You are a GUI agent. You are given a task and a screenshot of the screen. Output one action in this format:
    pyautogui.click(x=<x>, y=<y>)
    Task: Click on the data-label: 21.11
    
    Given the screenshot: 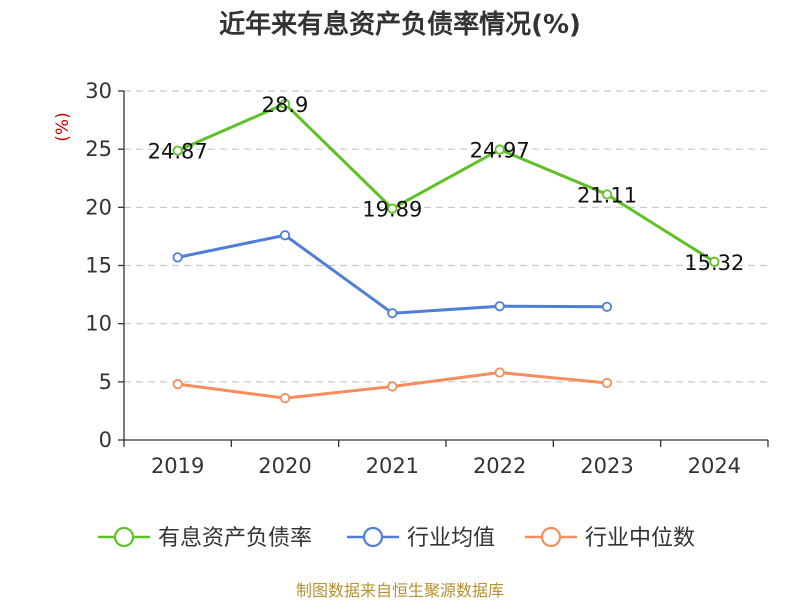 What is the action you would take?
    pyautogui.click(x=607, y=195)
    